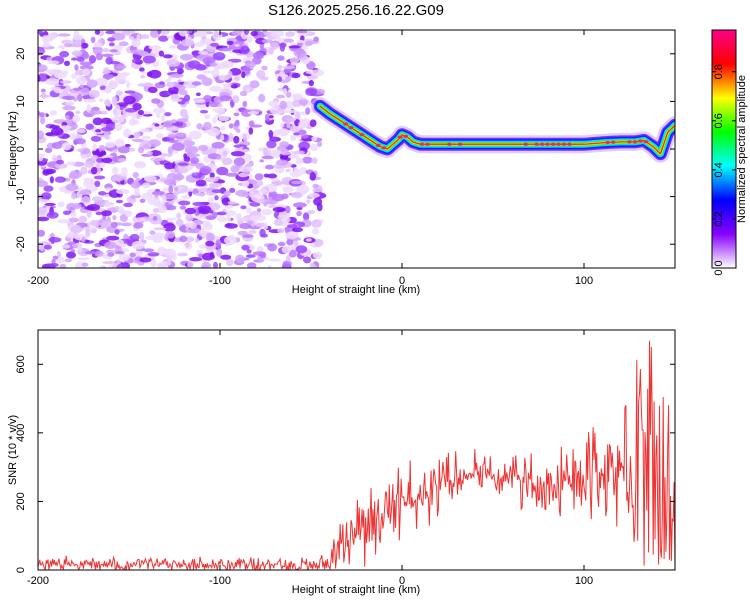 The height and width of the screenshot is (600, 750). I want to click on top-x-axis-tick-label: -200, so click(38, 281).